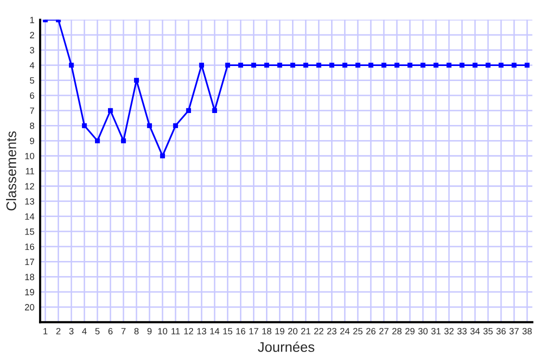 The image size is (535, 360). What do you see at coordinates (514, 331) in the screenshot?
I see `x-tick-label: 37` at bounding box center [514, 331].